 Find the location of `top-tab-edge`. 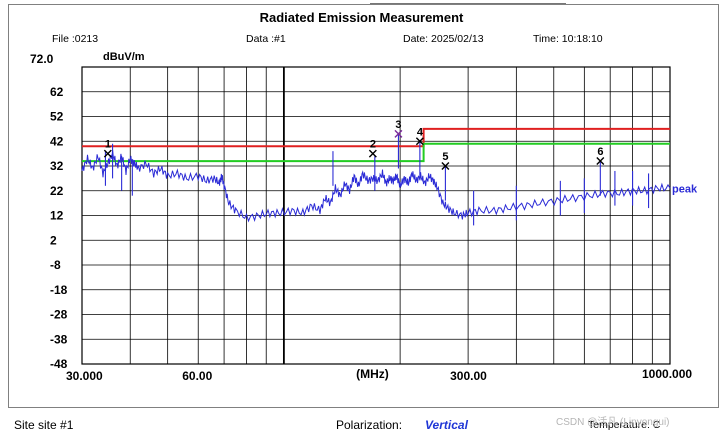

top-tab-edge is located at coordinates (468, 2).